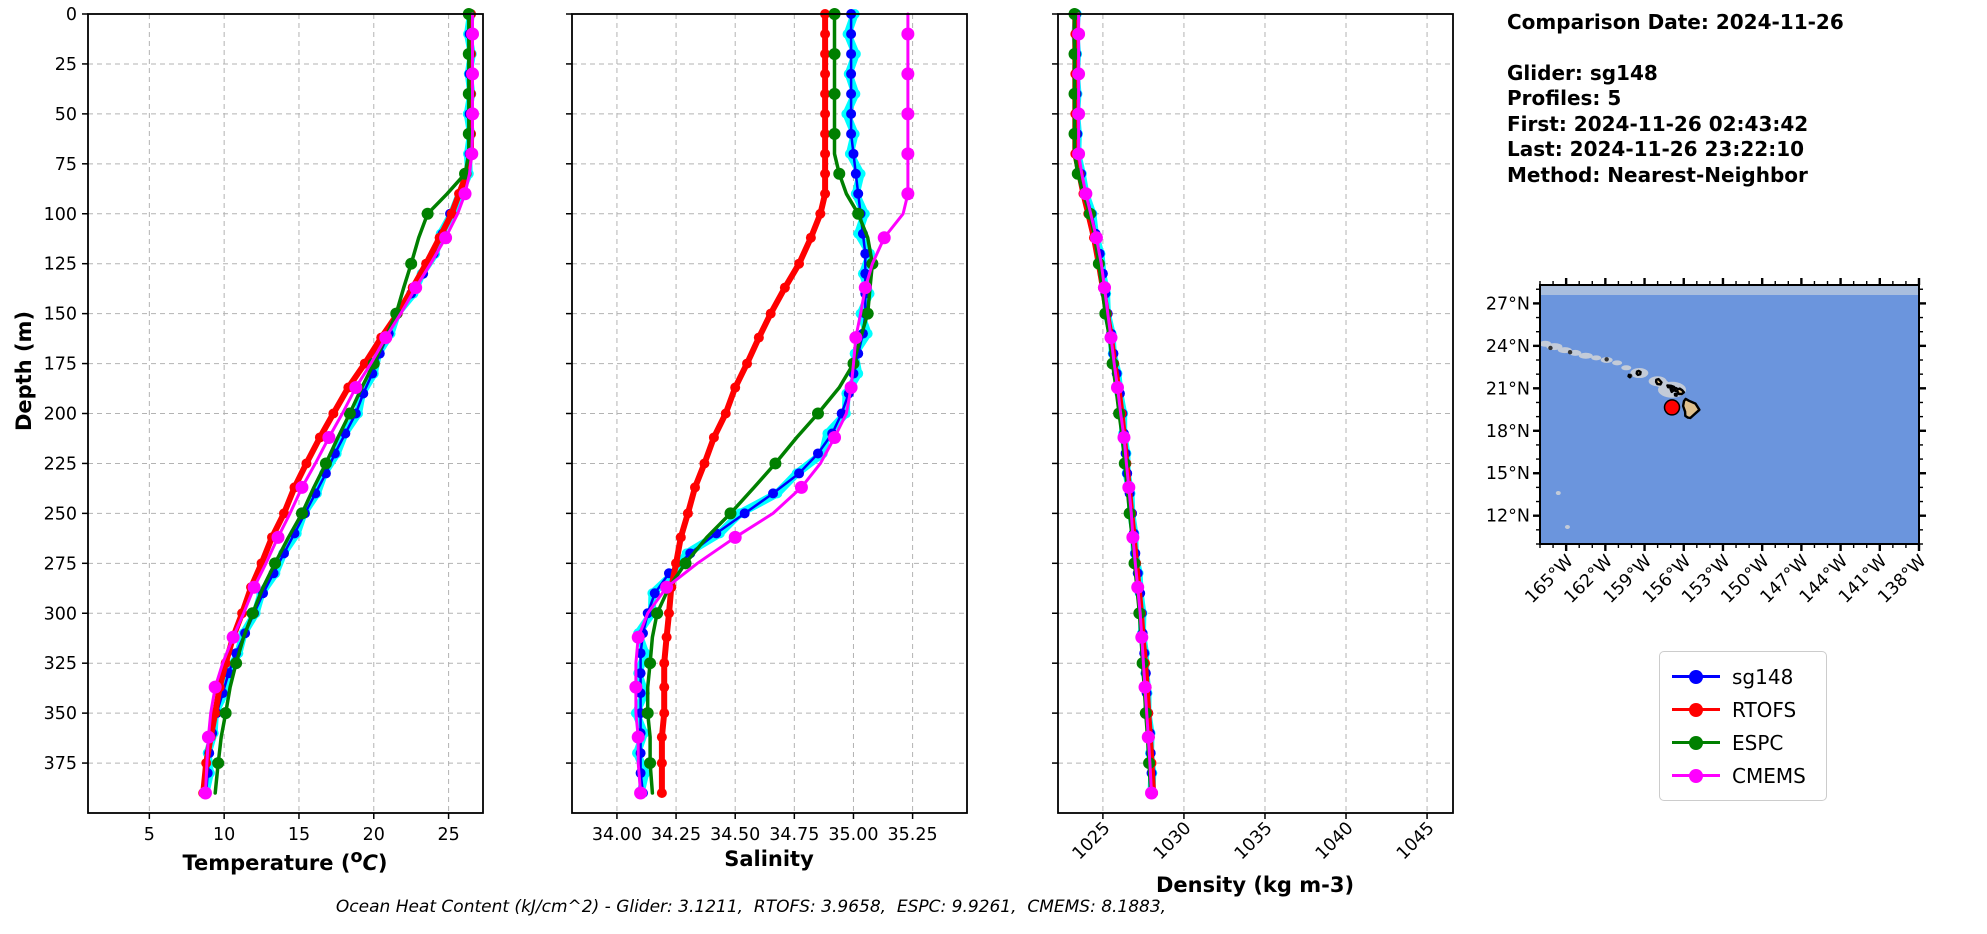 This screenshot has width=1987, height=934. I want to click on island-Lanai, so click(1672, 390).